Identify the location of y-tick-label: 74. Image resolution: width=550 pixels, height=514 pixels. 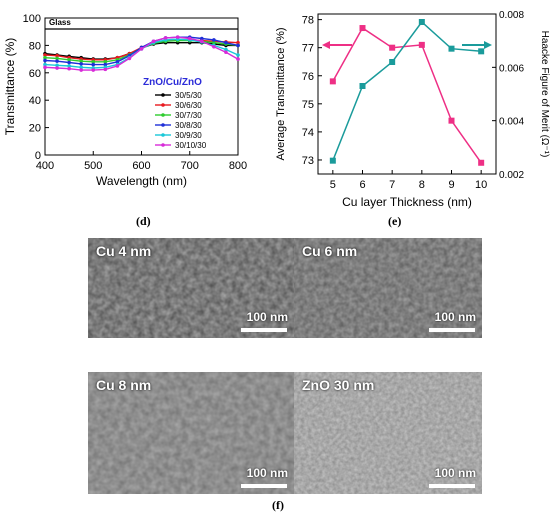
(308, 133).